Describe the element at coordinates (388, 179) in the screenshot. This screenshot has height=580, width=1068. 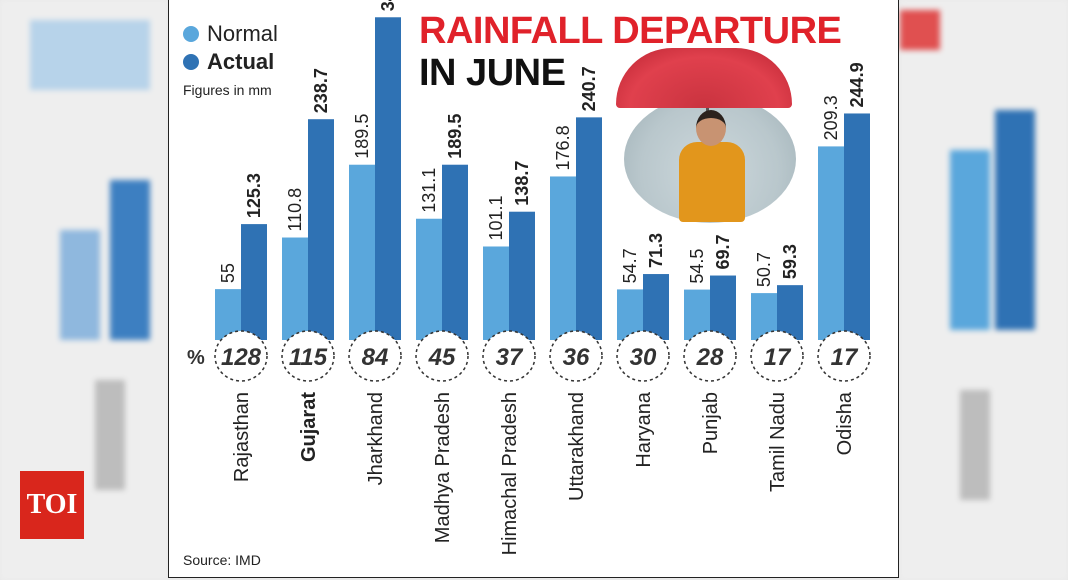
I see `bar-actual-jharkhand` at that location.